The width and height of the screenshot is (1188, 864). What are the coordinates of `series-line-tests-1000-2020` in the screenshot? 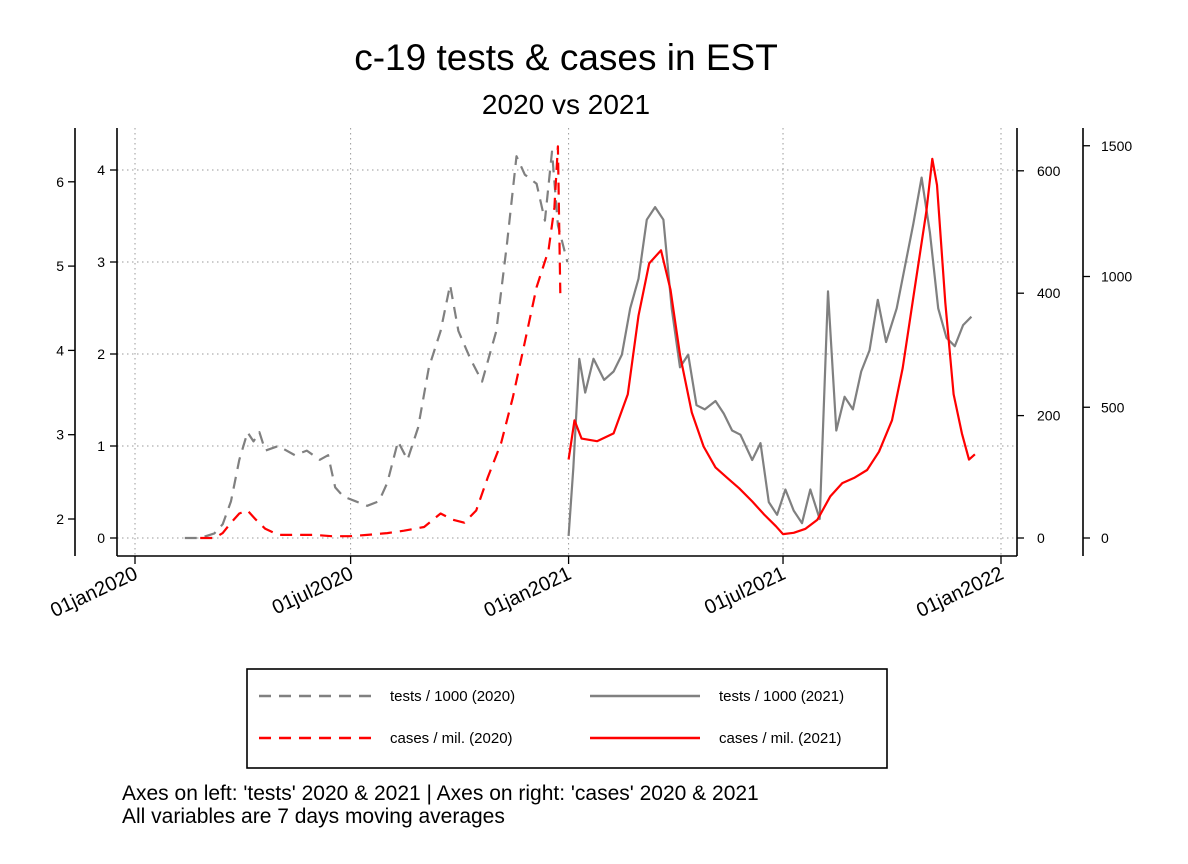 It's located at (376, 345).